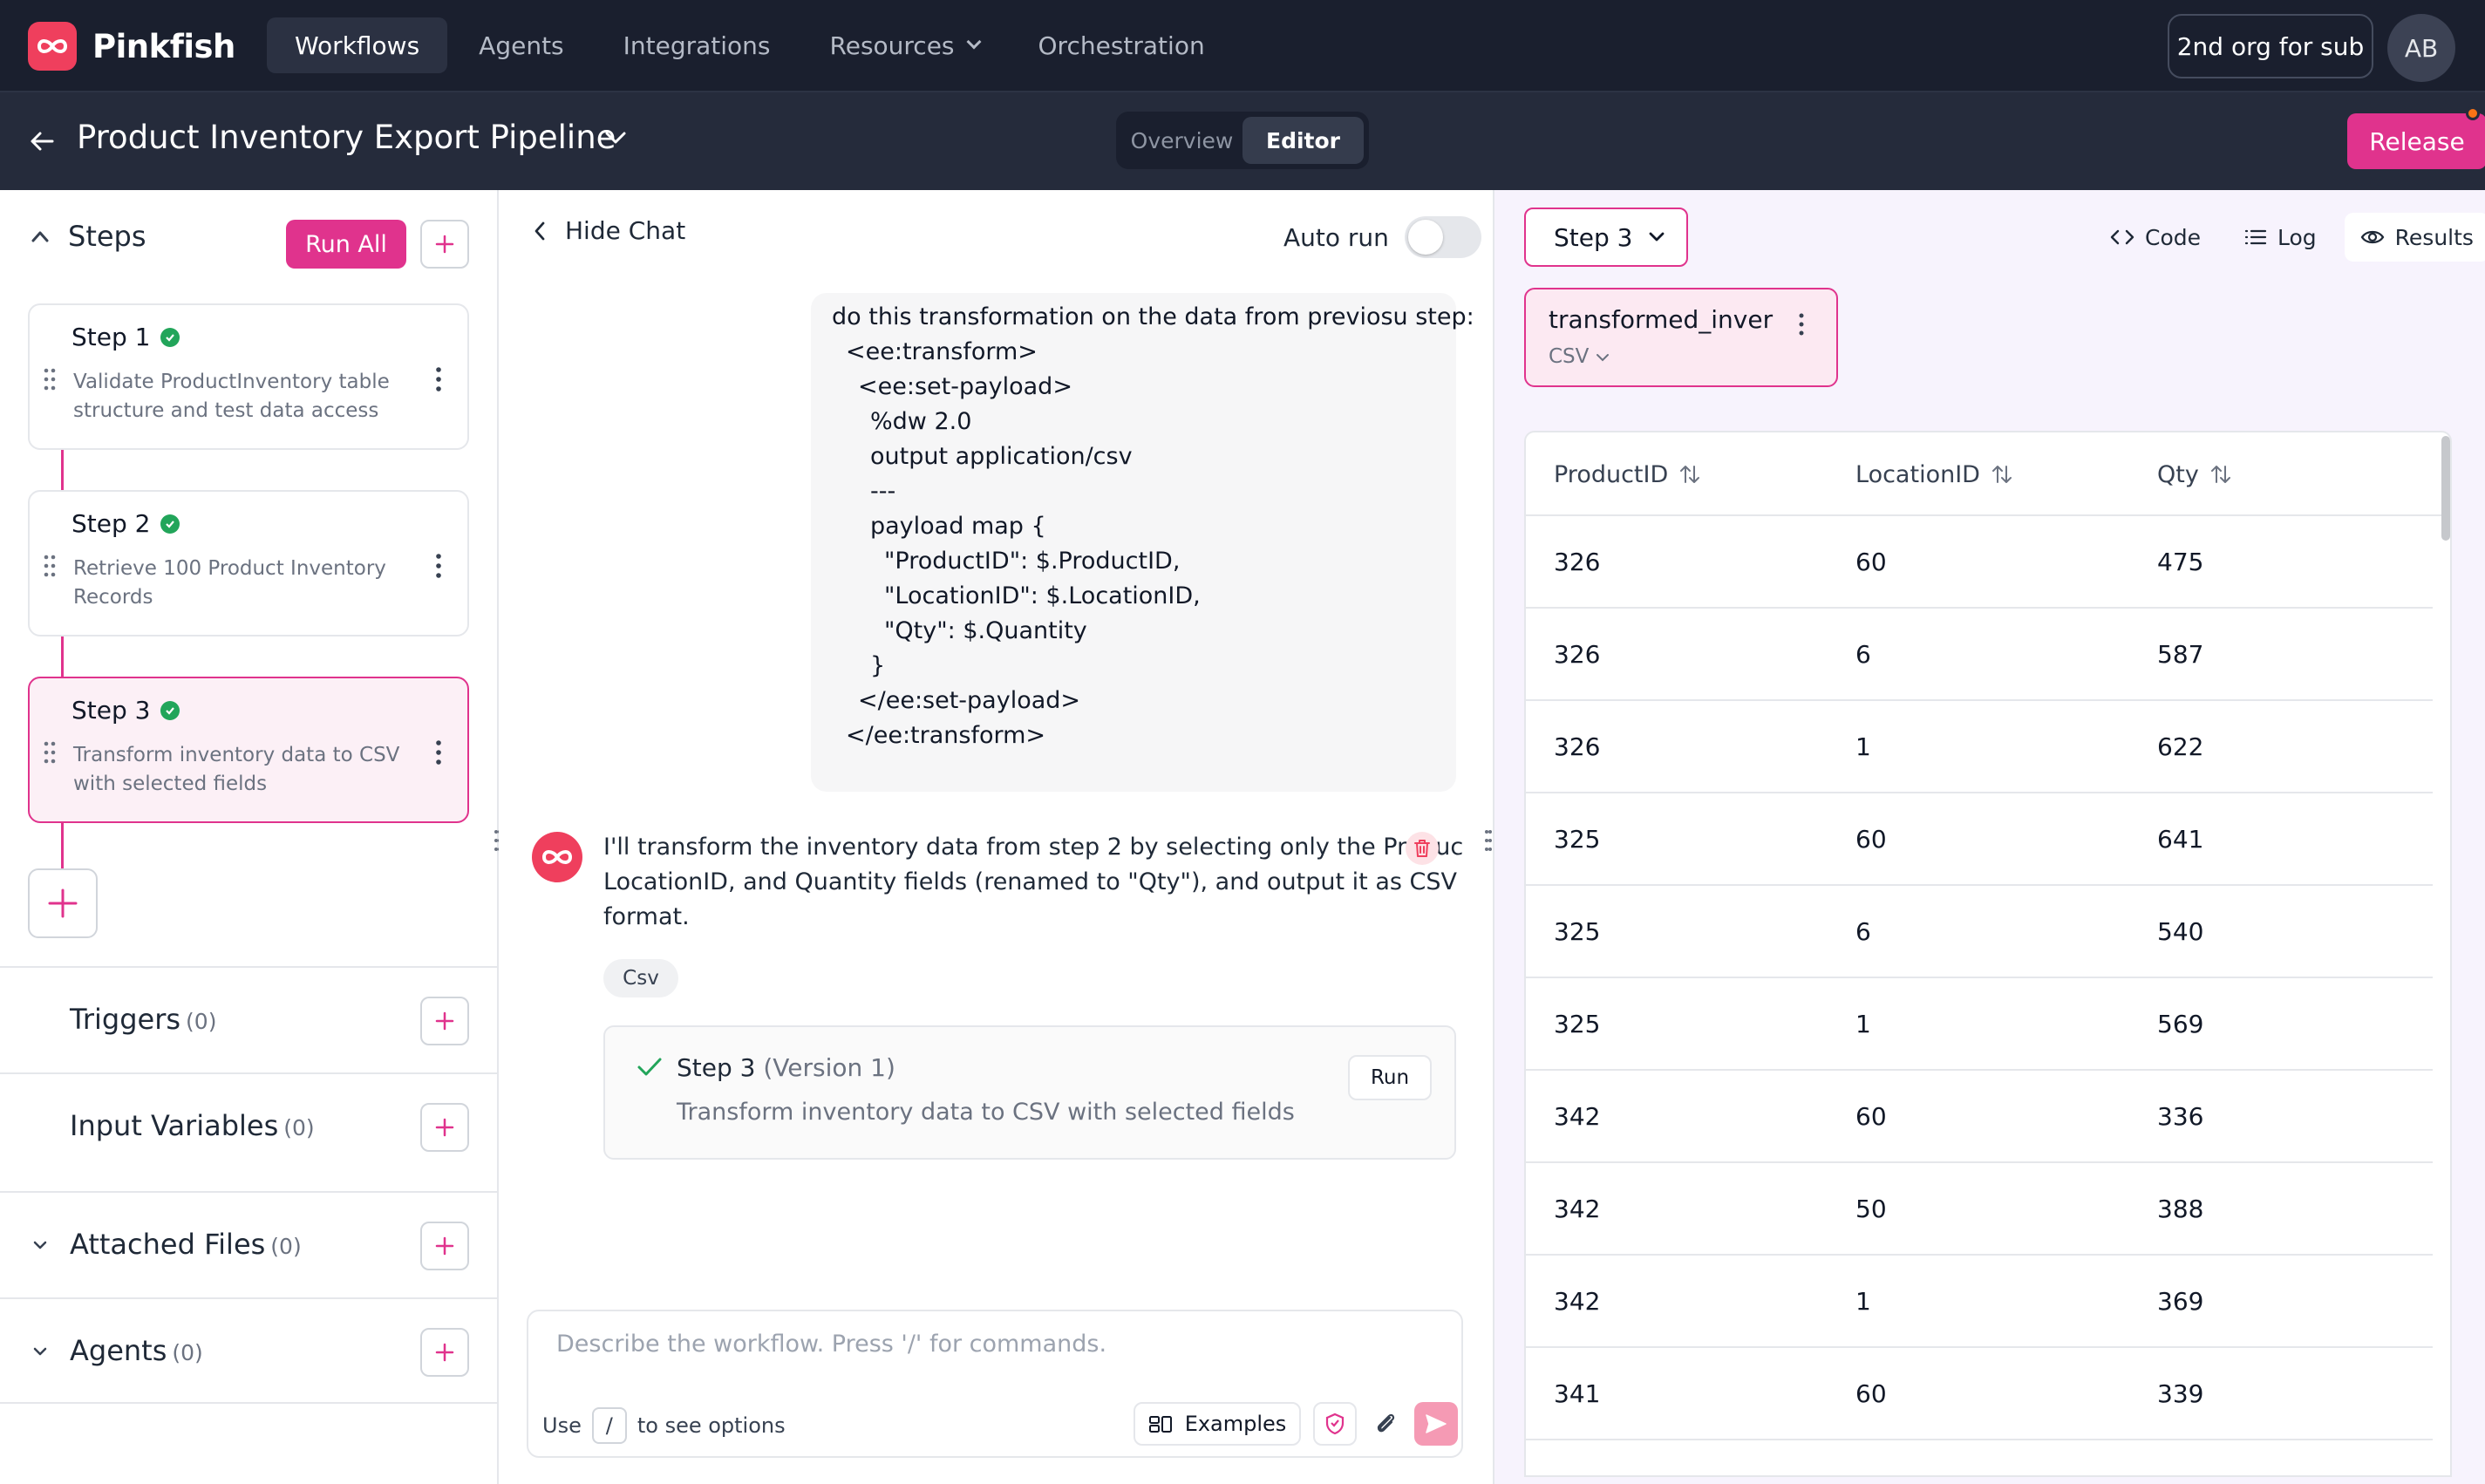 Image resolution: width=2485 pixels, height=1484 pixels. I want to click on nav-agents: Agents, so click(521, 45).